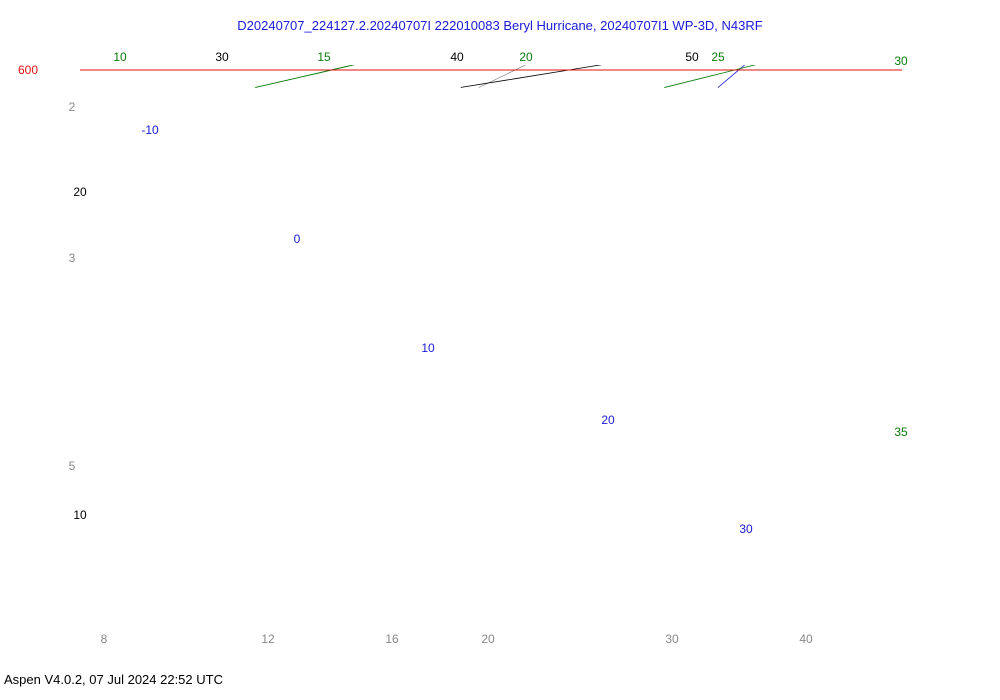  I want to click on mixing-ratio-label: 3, so click(72, 258).